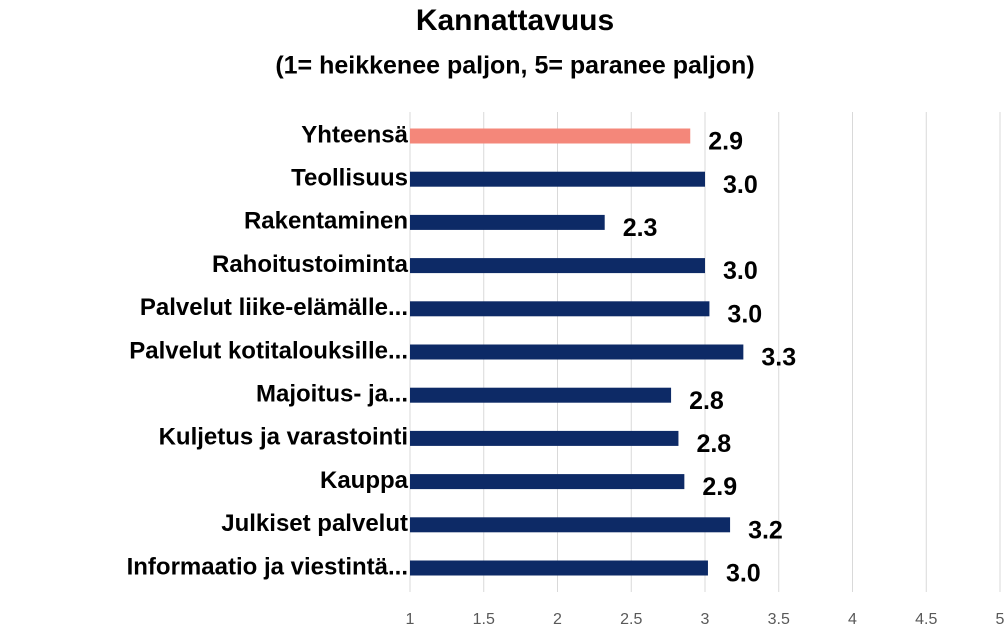 This screenshot has height=630, width=1007. Describe the element at coordinates (354, 134) in the screenshot. I see `category-label: Yhteensä` at that location.